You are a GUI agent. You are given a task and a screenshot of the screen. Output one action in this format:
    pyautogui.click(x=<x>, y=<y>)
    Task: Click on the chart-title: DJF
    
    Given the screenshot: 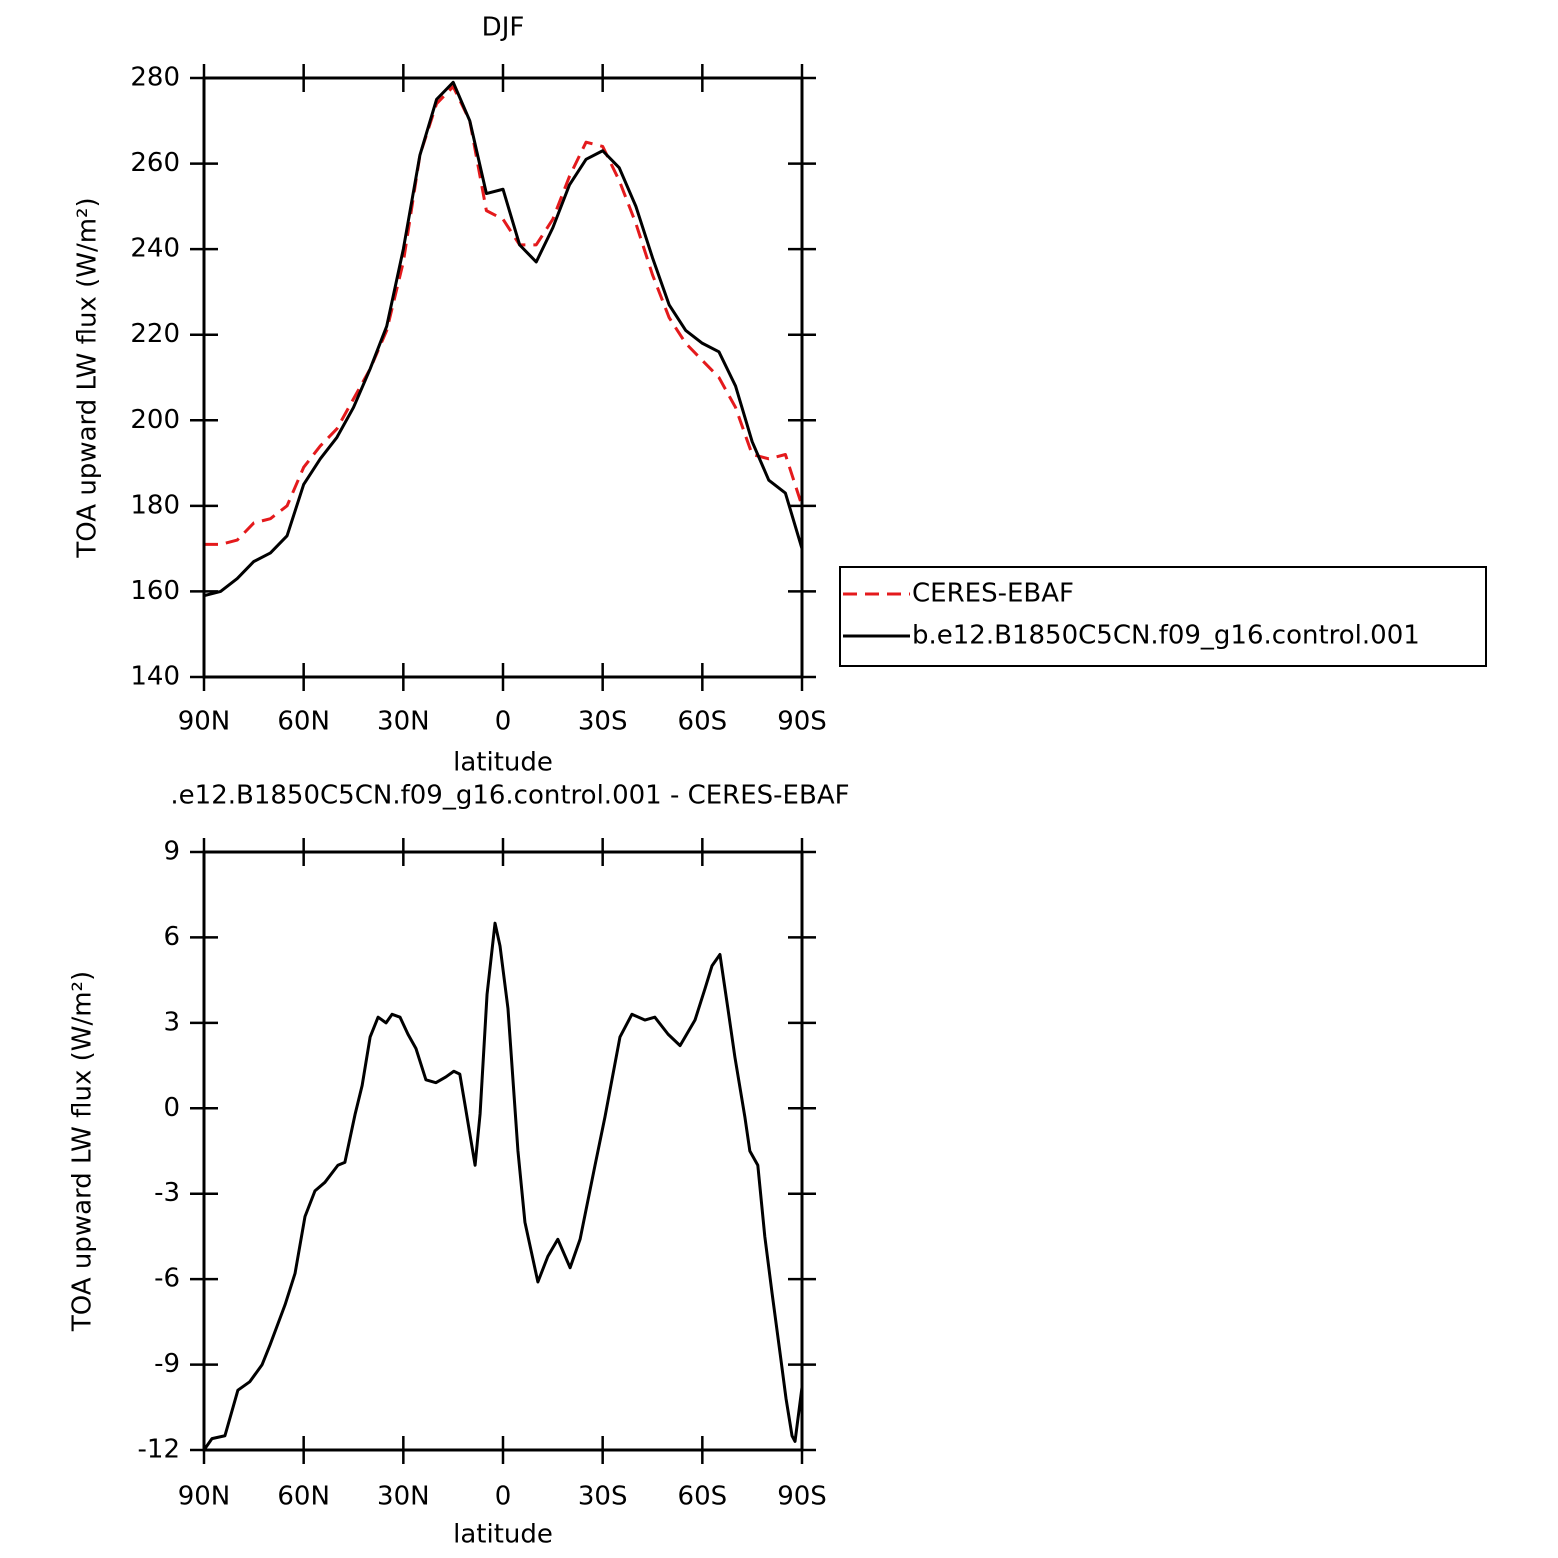 What is the action you would take?
    pyautogui.click(x=503, y=28)
    